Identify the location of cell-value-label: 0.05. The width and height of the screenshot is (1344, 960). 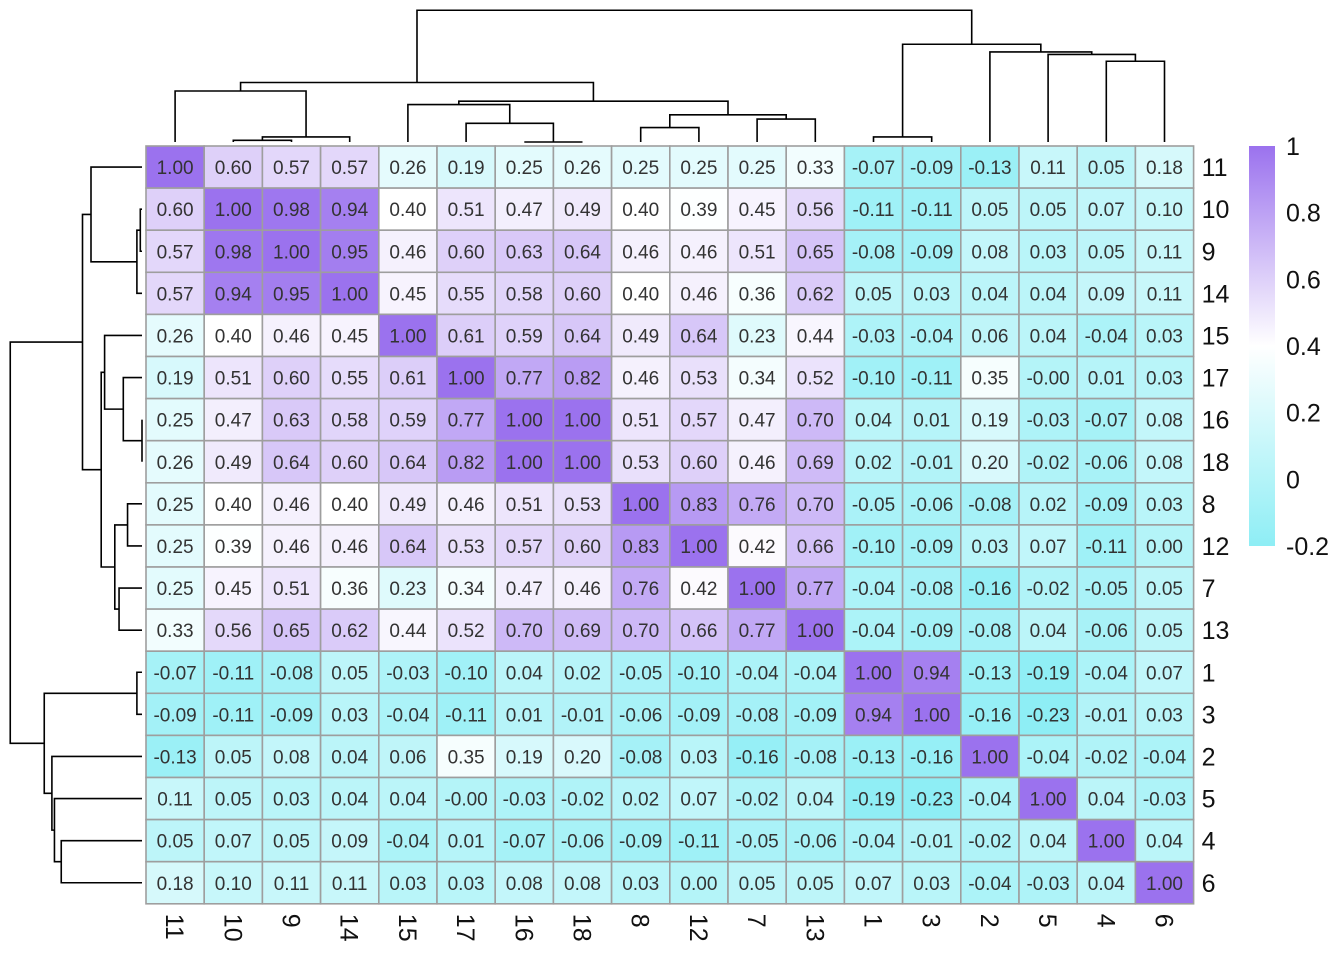
(873, 294).